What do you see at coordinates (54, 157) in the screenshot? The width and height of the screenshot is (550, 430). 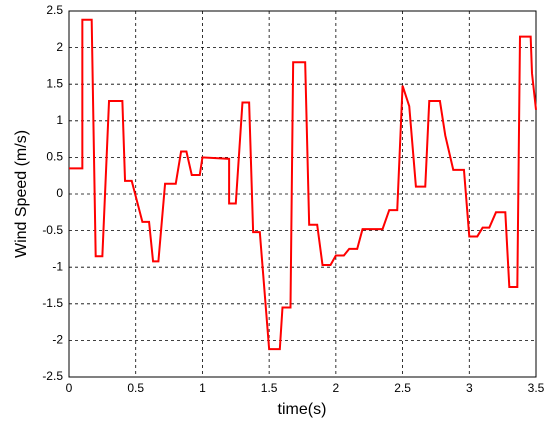 I see `y-tick-label: 0.5` at bounding box center [54, 157].